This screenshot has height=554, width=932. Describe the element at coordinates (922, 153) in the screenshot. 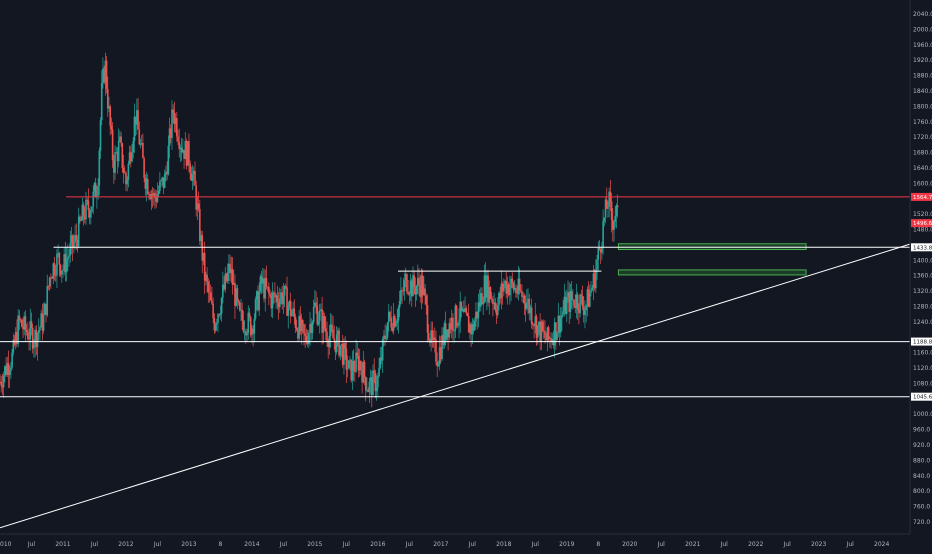

I see `y-tick-label-9: 1680.0` at that location.